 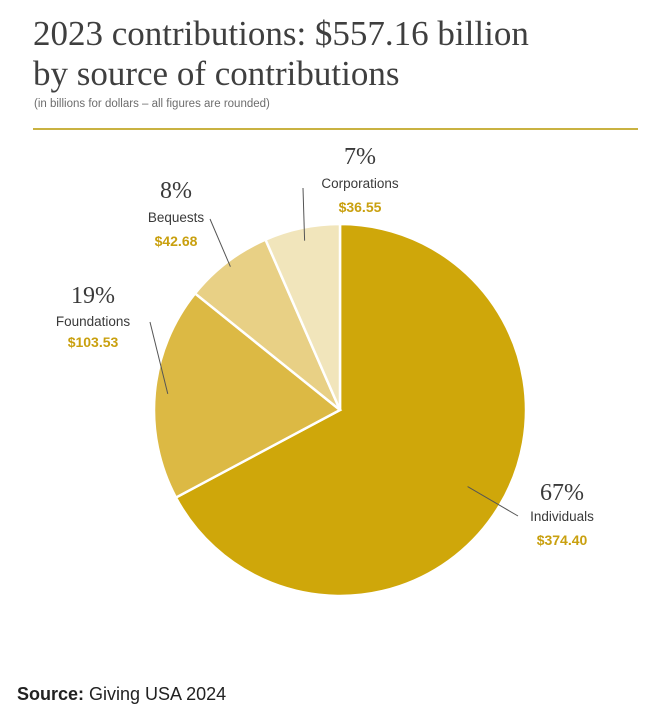 I want to click on source-note: Source: Giving USA 2024, so click(x=121, y=694).